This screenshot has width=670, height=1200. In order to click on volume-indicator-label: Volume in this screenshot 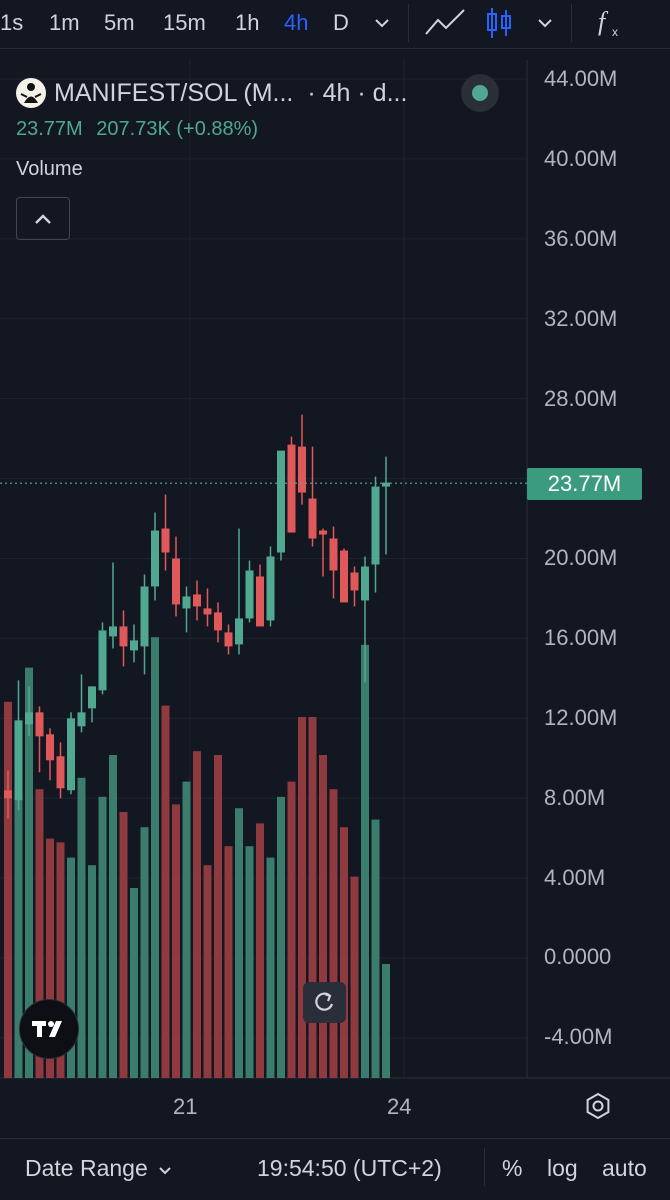, I will do `click(49, 169)`.